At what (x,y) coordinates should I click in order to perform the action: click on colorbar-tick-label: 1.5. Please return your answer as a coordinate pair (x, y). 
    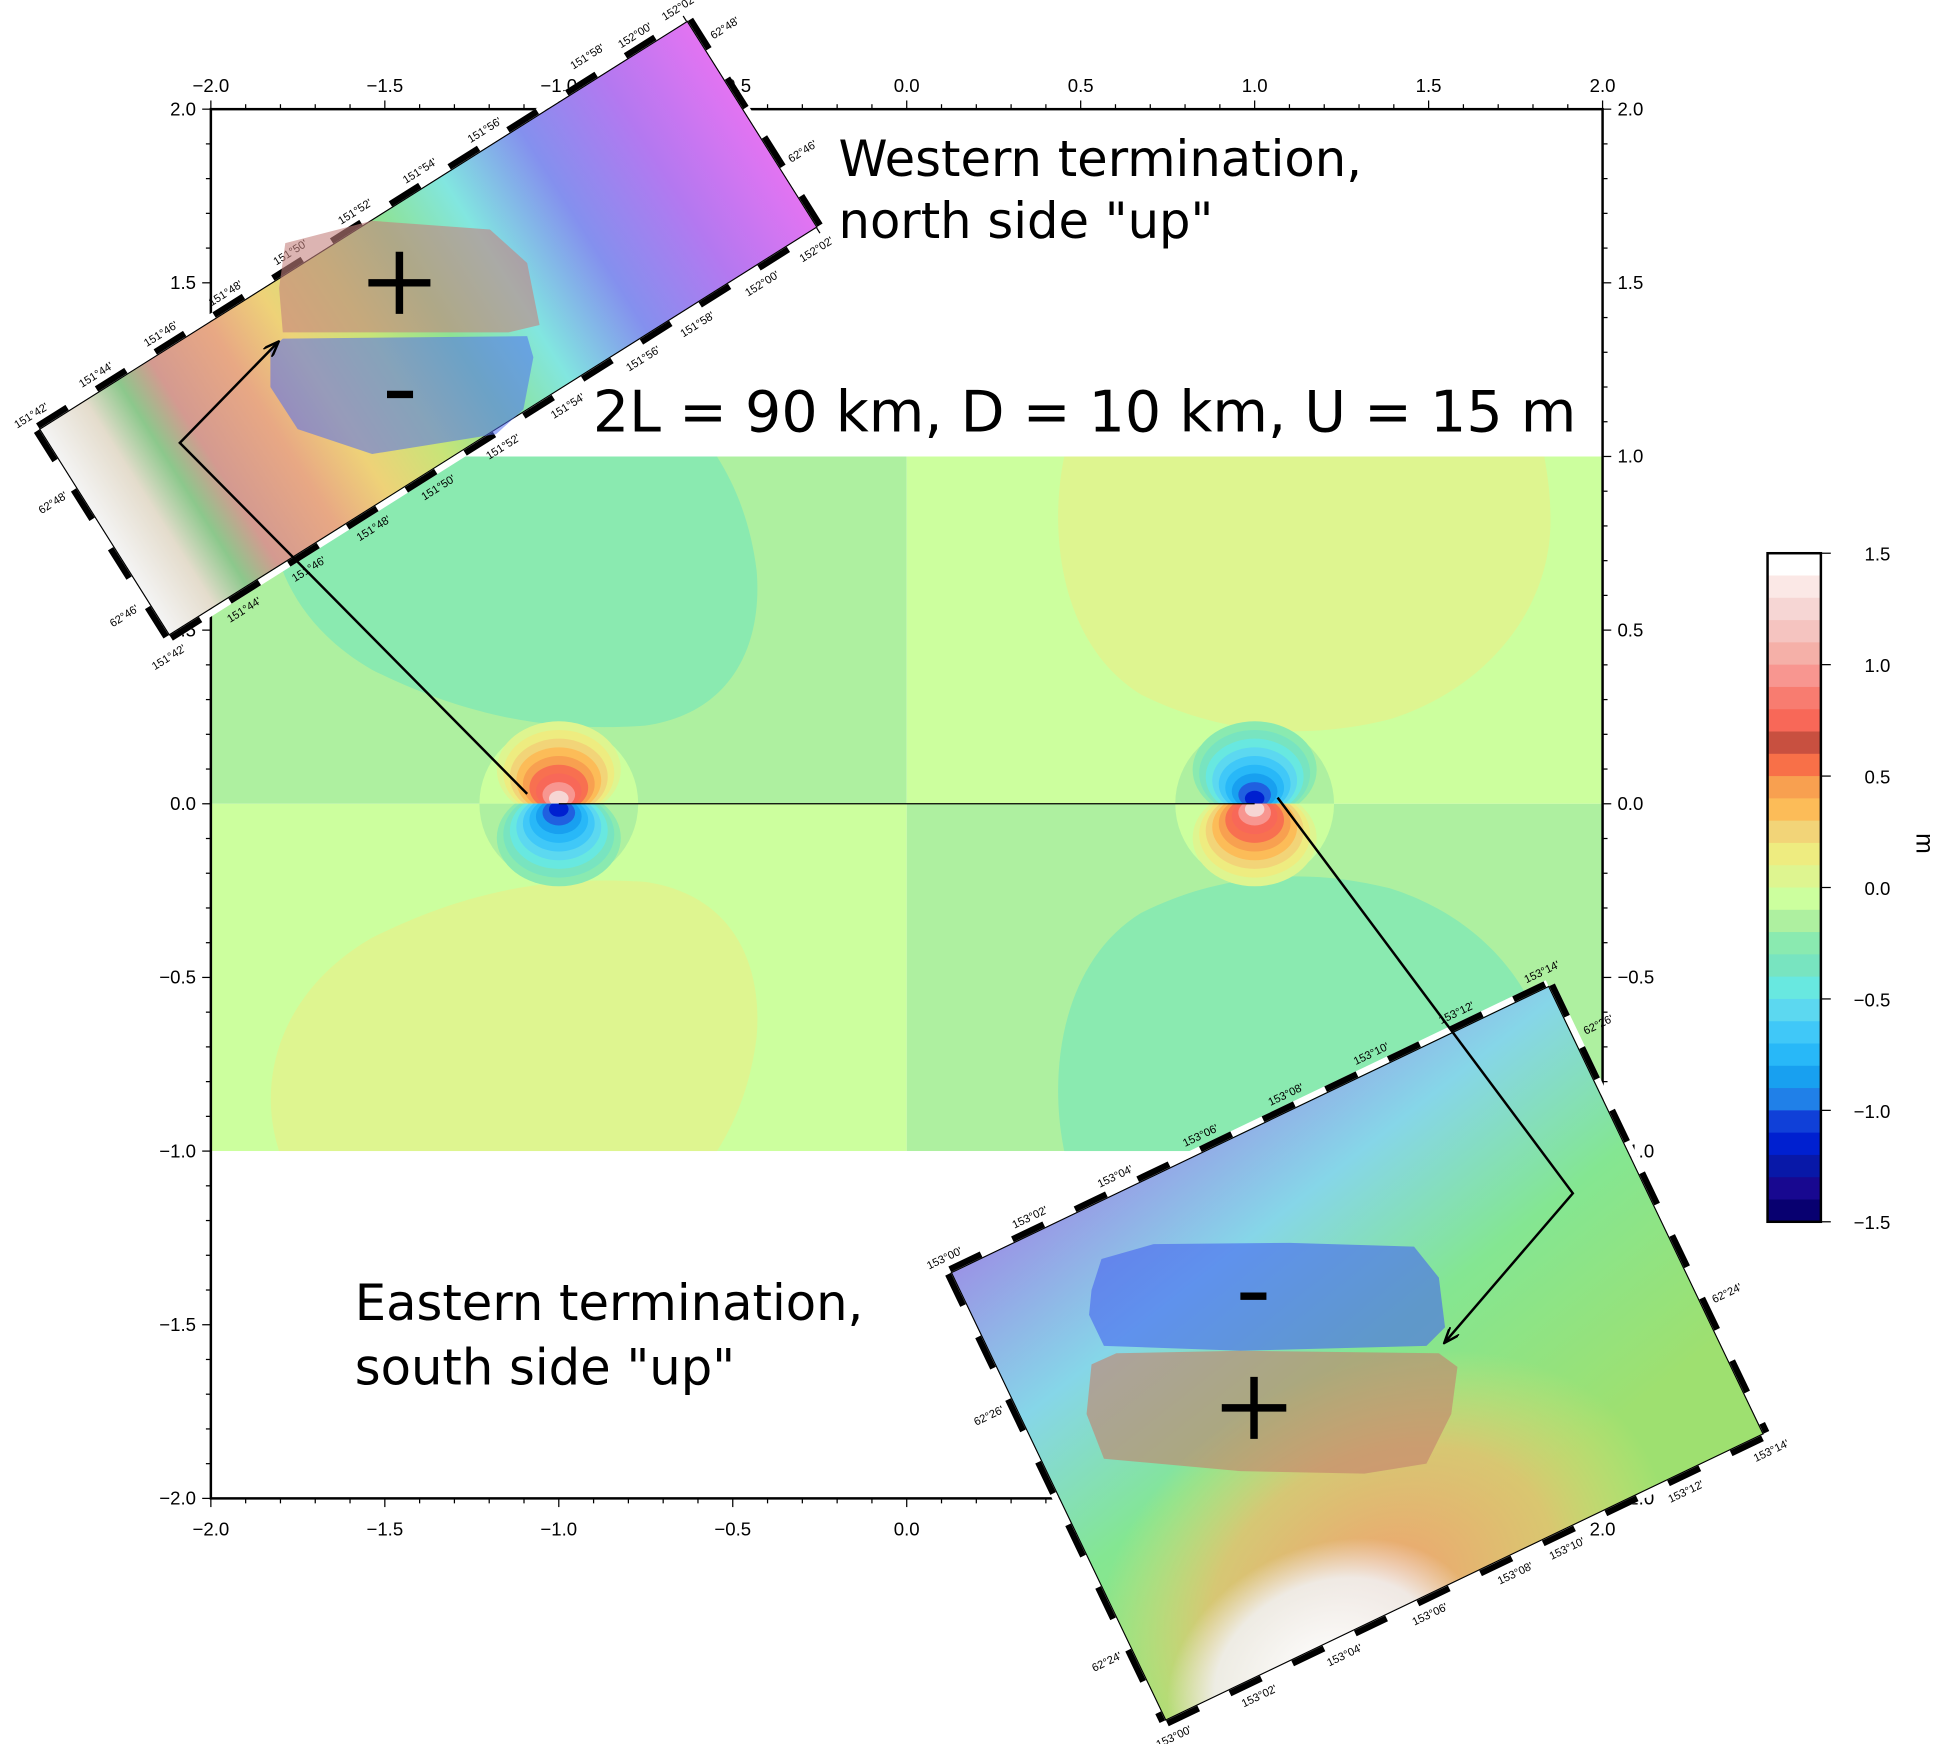
    Looking at the image, I should click on (1877, 554).